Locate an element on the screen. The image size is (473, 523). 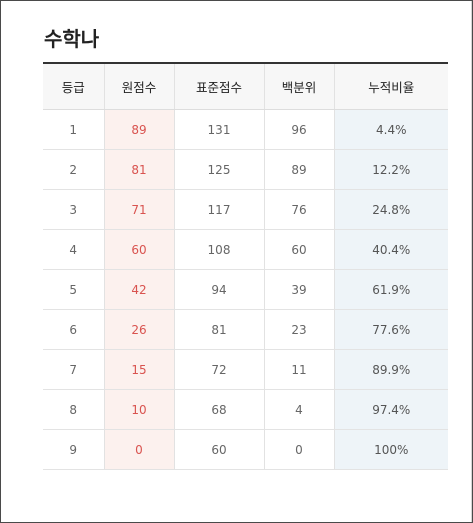
header-raw-score: 원점수 is located at coordinates (138, 86).